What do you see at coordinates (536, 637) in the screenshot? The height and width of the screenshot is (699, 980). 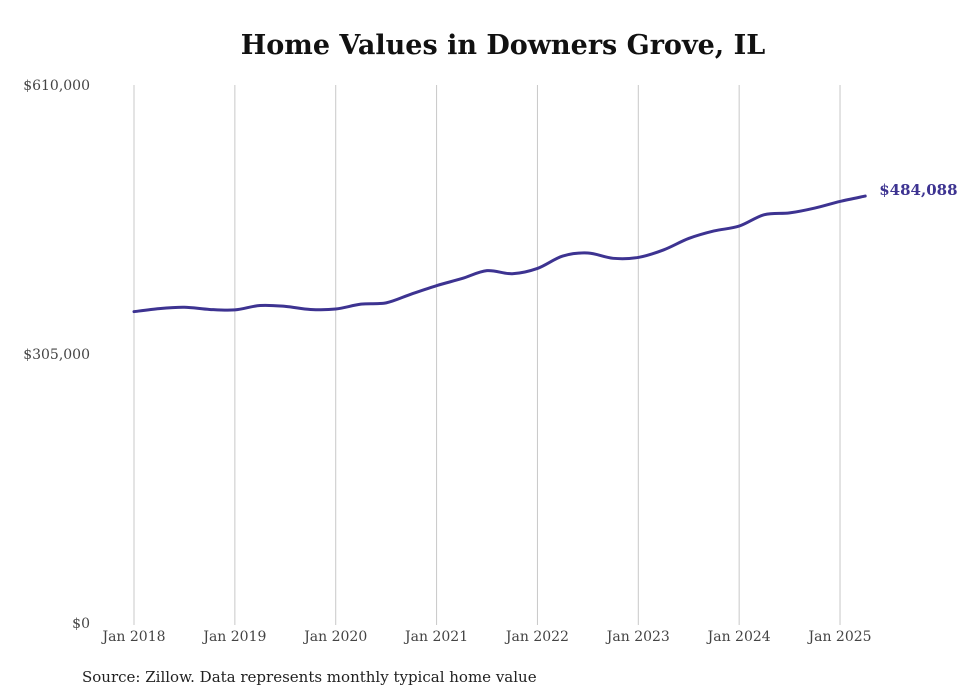 I see `x-tick-label: Jan 2022` at bounding box center [536, 637].